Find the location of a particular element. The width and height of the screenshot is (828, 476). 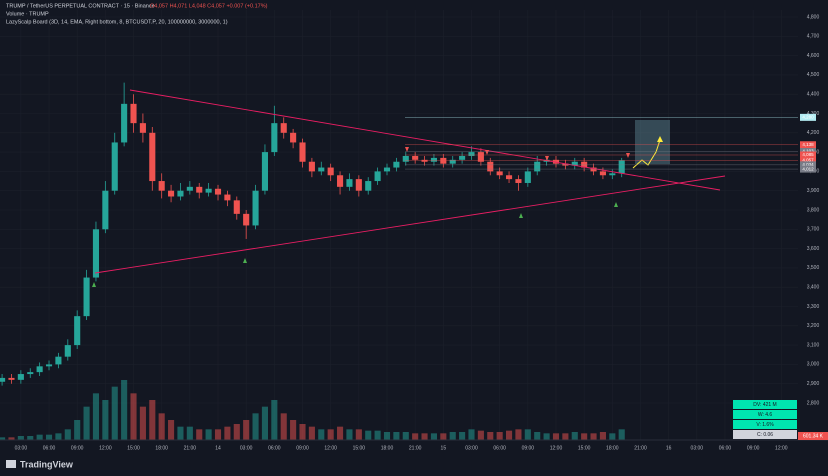

volume-title: Volume · TRUMP is located at coordinates (27, 14).